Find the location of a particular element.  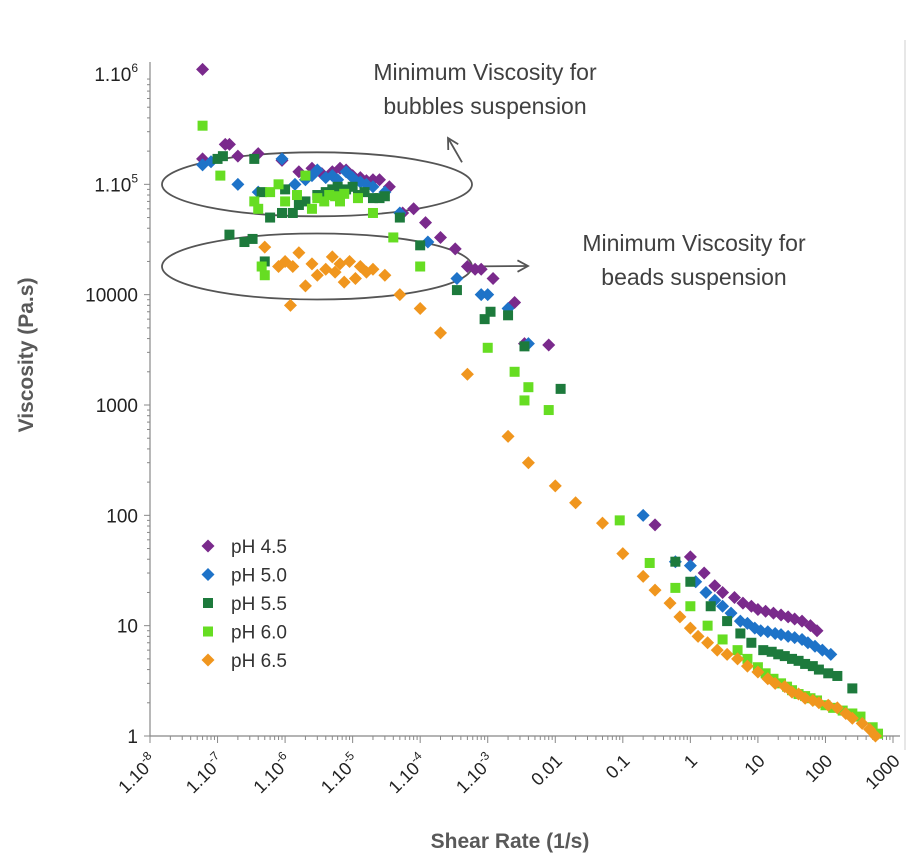

x-tick-label: 1.10-7 is located at coordinates (204, 772).